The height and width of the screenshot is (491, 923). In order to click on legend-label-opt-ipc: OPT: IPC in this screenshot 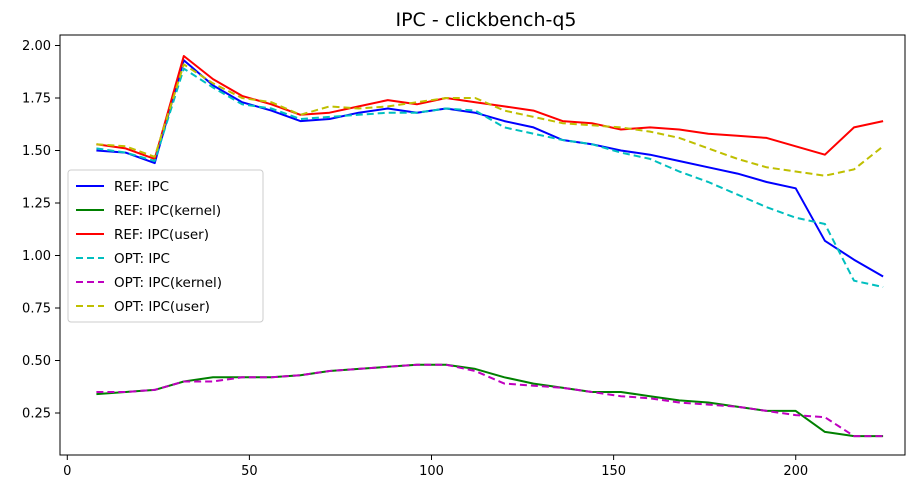, I will do `click(142, 259)`.